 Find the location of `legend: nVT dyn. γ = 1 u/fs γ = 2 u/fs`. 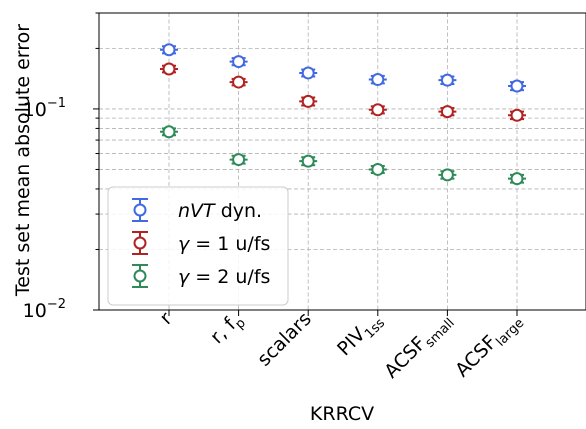

legend: nVT dyn. γ = 1 u/fs γ = 2 u/fs is located at coordinates (198, 246).